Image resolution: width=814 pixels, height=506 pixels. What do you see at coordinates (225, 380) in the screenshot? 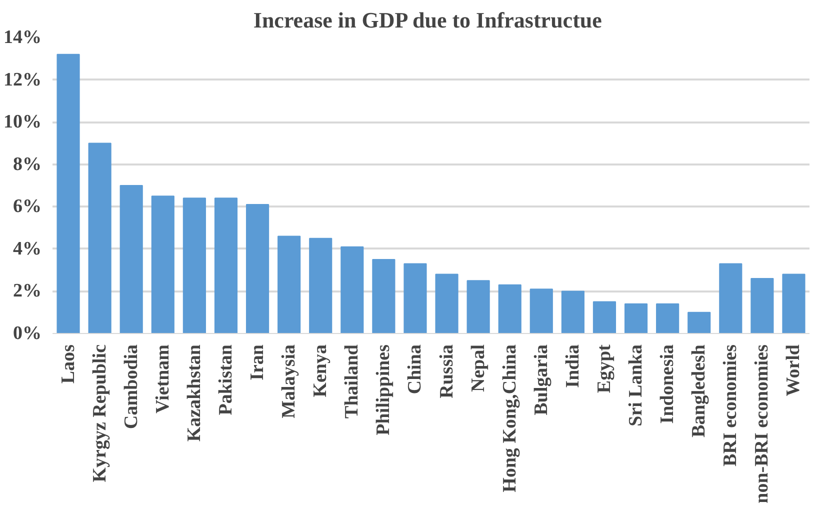
I see `x-tick-label: Pakistan` at bounding box center [225, 380].